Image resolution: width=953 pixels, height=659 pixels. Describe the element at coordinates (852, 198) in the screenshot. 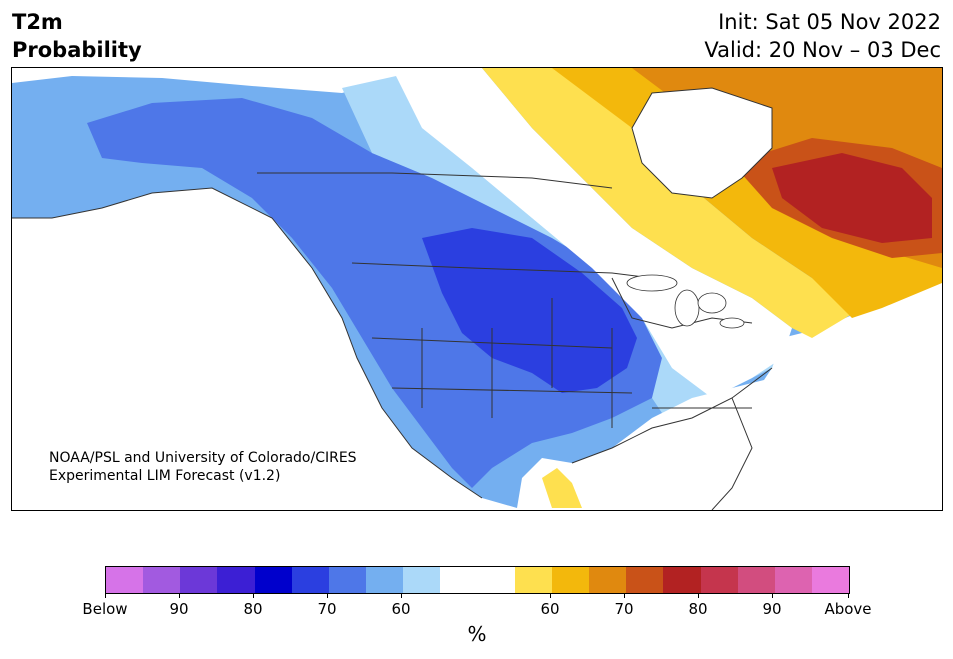

I see `red-core` at that location.